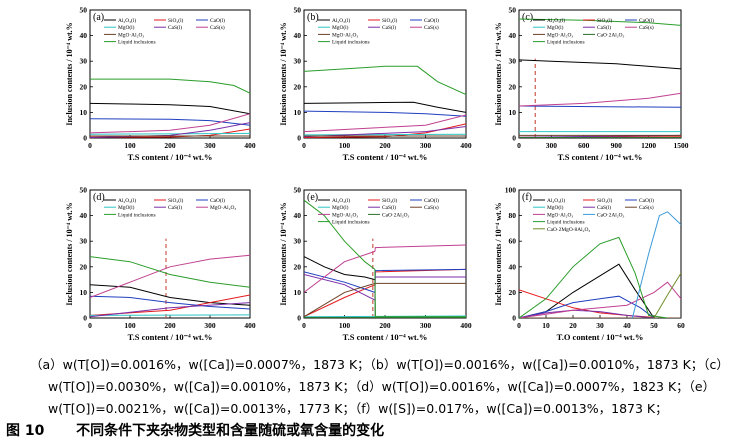 The image size is (742, 441). I want to click on panel-label: (c), so click(527, 17).